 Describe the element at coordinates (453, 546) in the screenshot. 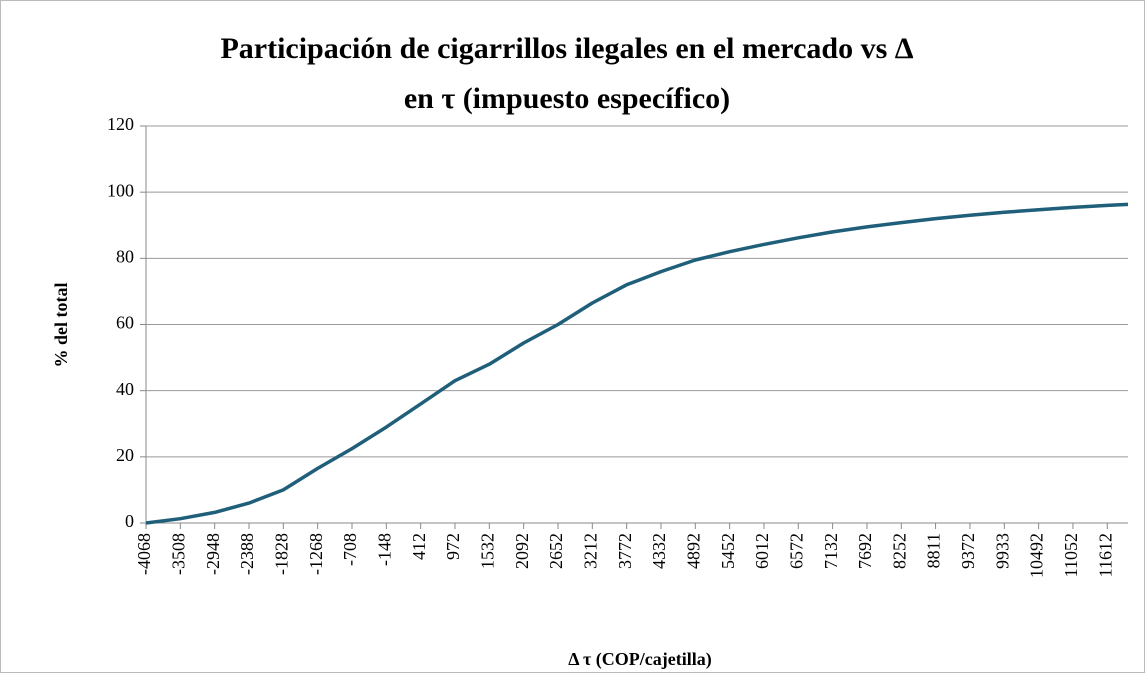

I see `x-tick-label: 972` at that location.